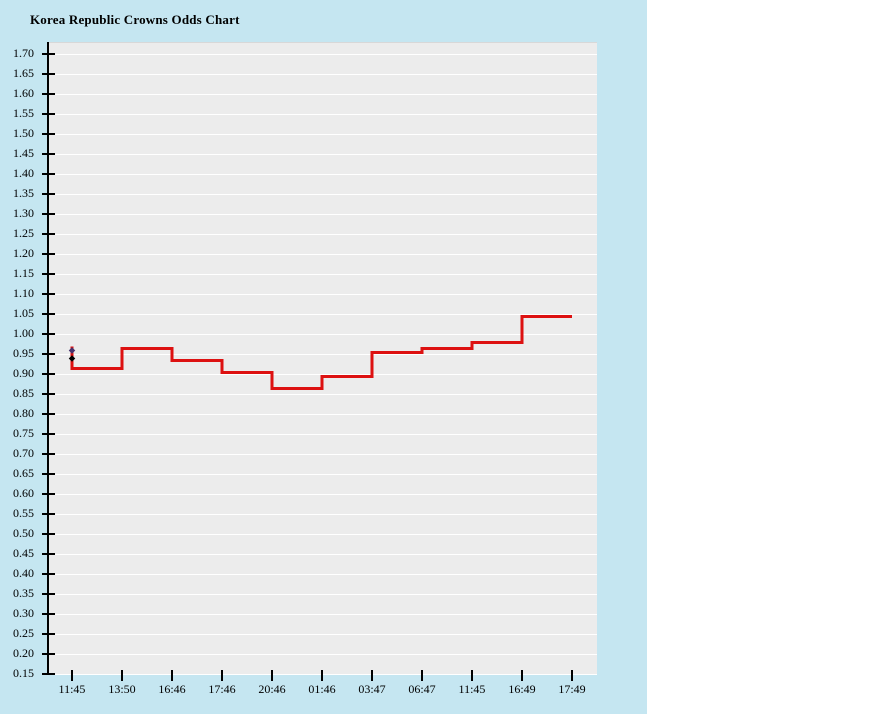 Image resolution: width=873 pixels, height=714 pixels. Describe the element at coordinates (48, 358) in the screenshot. I see `y-axis-line` at that location.